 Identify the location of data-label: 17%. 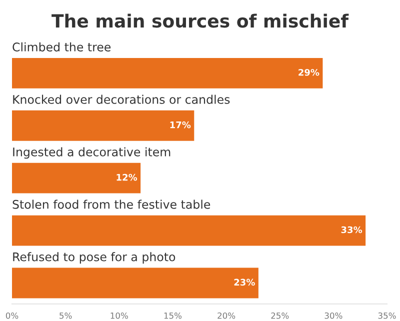
(180, 124).